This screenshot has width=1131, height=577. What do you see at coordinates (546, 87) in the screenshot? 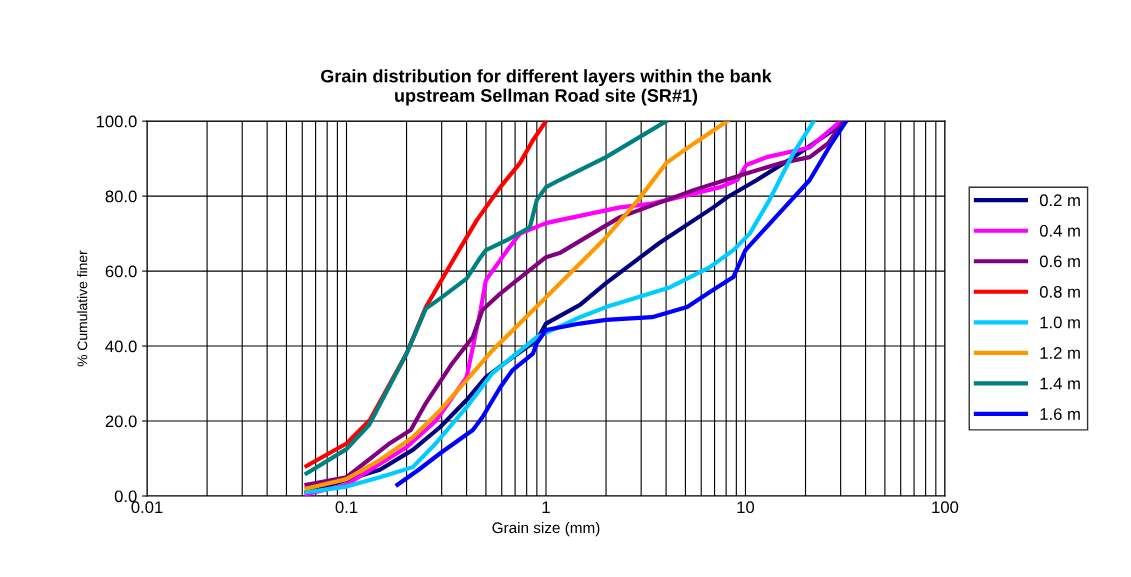
I see `chart-title: Grain distribution for different layers within the bank upstream Sellman Road site (SR#1)` at bounding box center [546, 87].